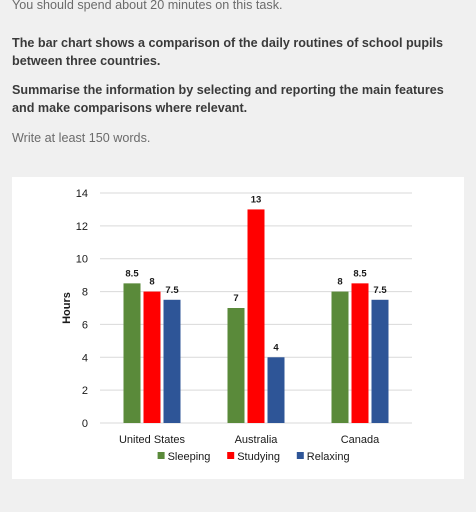 Image resolution: width=476 pixels, height=512 pixels. Describe the element at coordinates (256, 199) in the screenshot. I see `data-label: 13` at that location.